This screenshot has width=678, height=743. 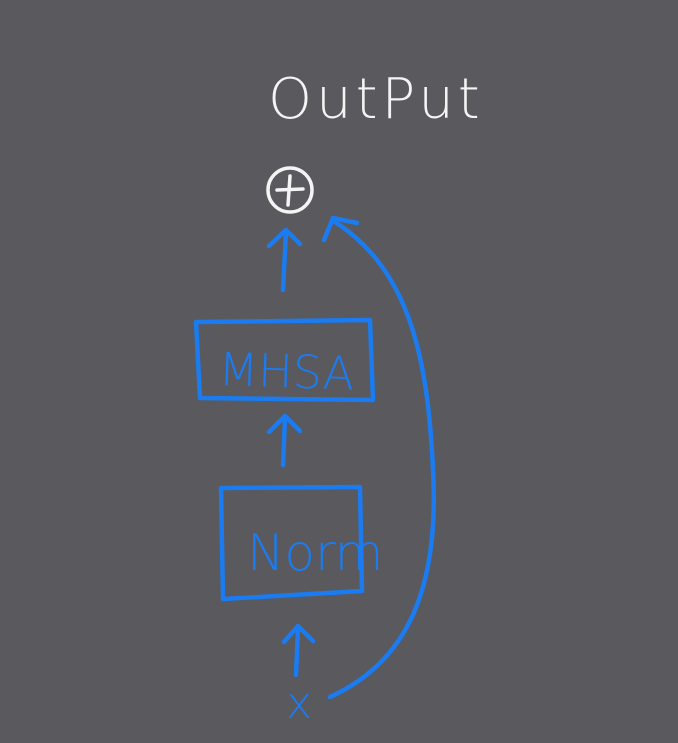 I want to click on add-node-circle, so click(x=290, y=190).